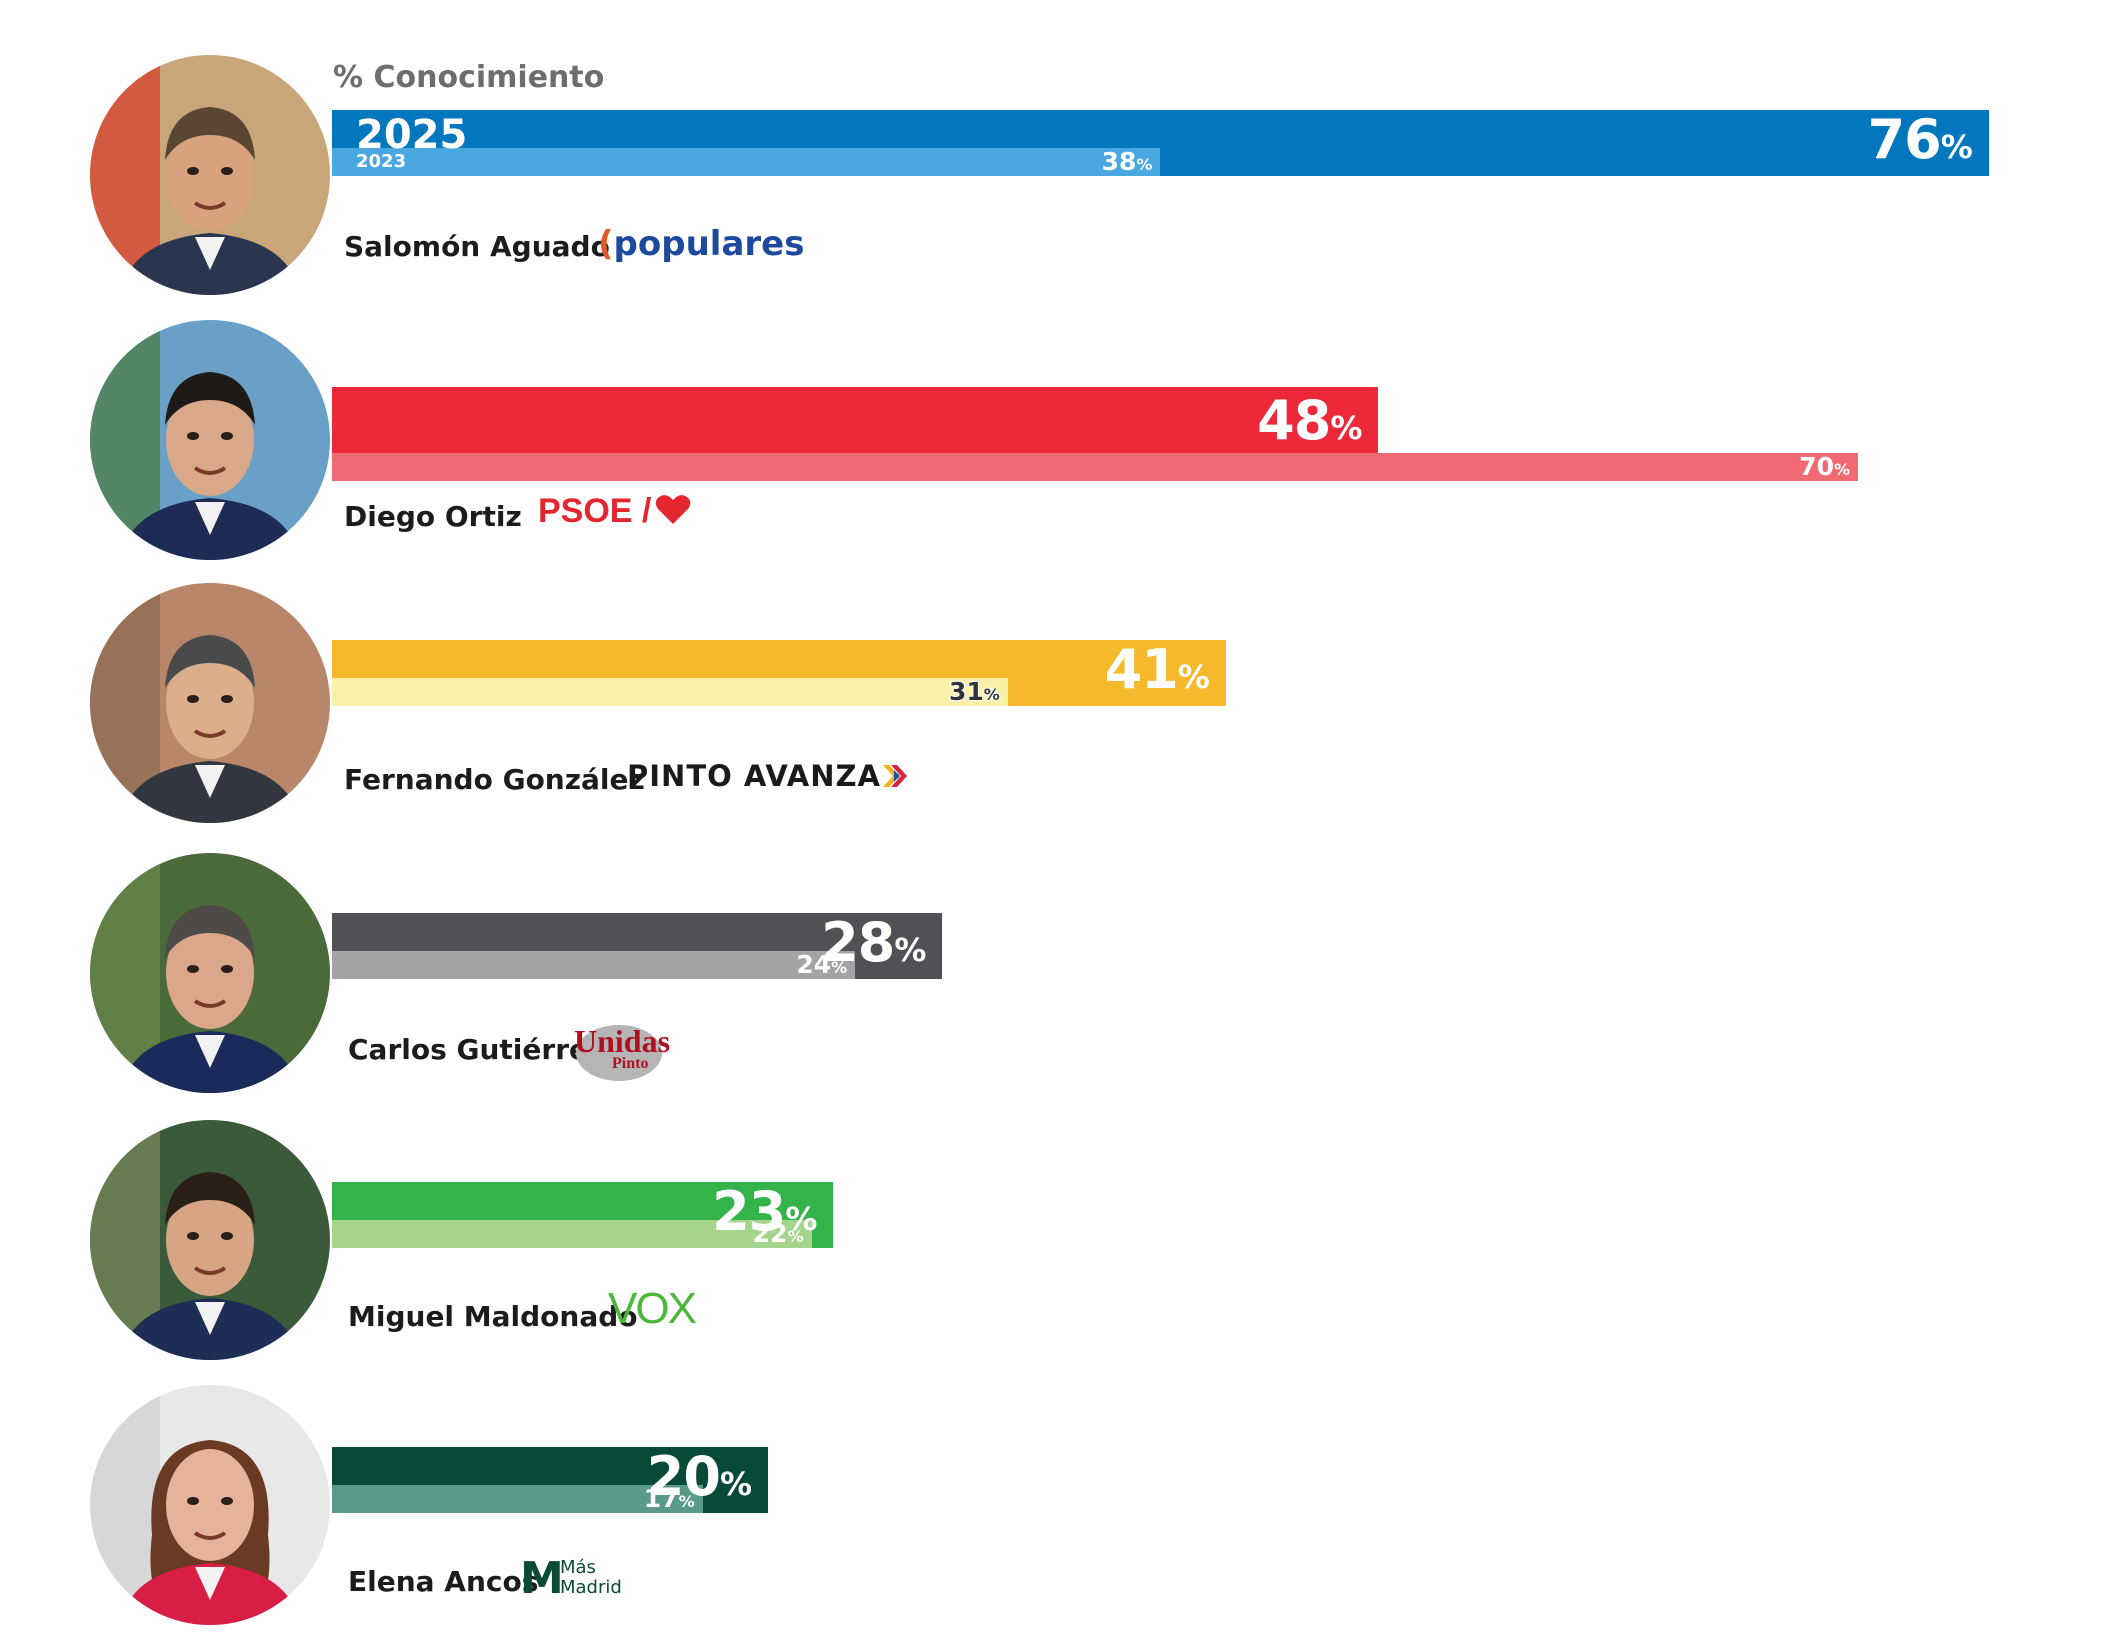 This screenshot has height=1641, width=2126. I want to click on label-2025: 76%, so click(1920, 139).